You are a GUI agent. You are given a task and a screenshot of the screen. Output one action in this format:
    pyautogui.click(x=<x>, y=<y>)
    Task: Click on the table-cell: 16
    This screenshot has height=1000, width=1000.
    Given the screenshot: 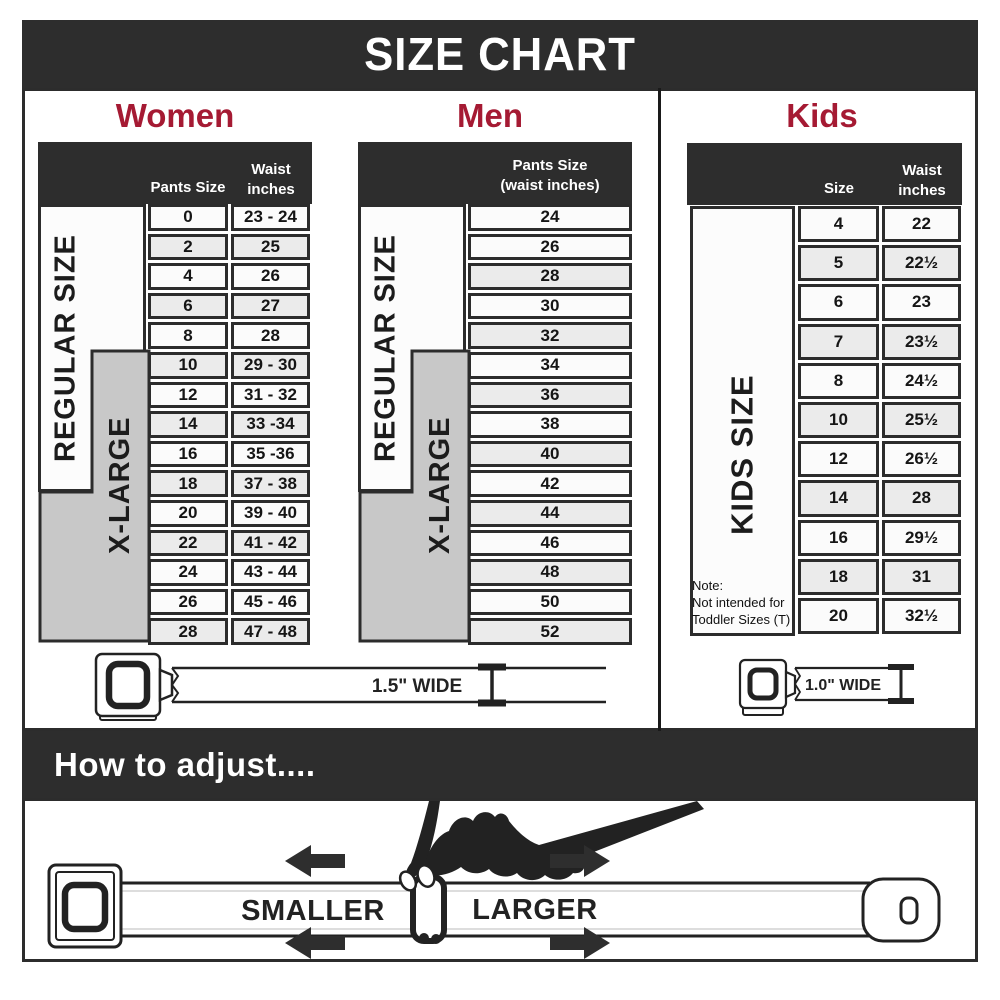 What is the action you would take?
    pyautogui.click(x=188, y=454)
    